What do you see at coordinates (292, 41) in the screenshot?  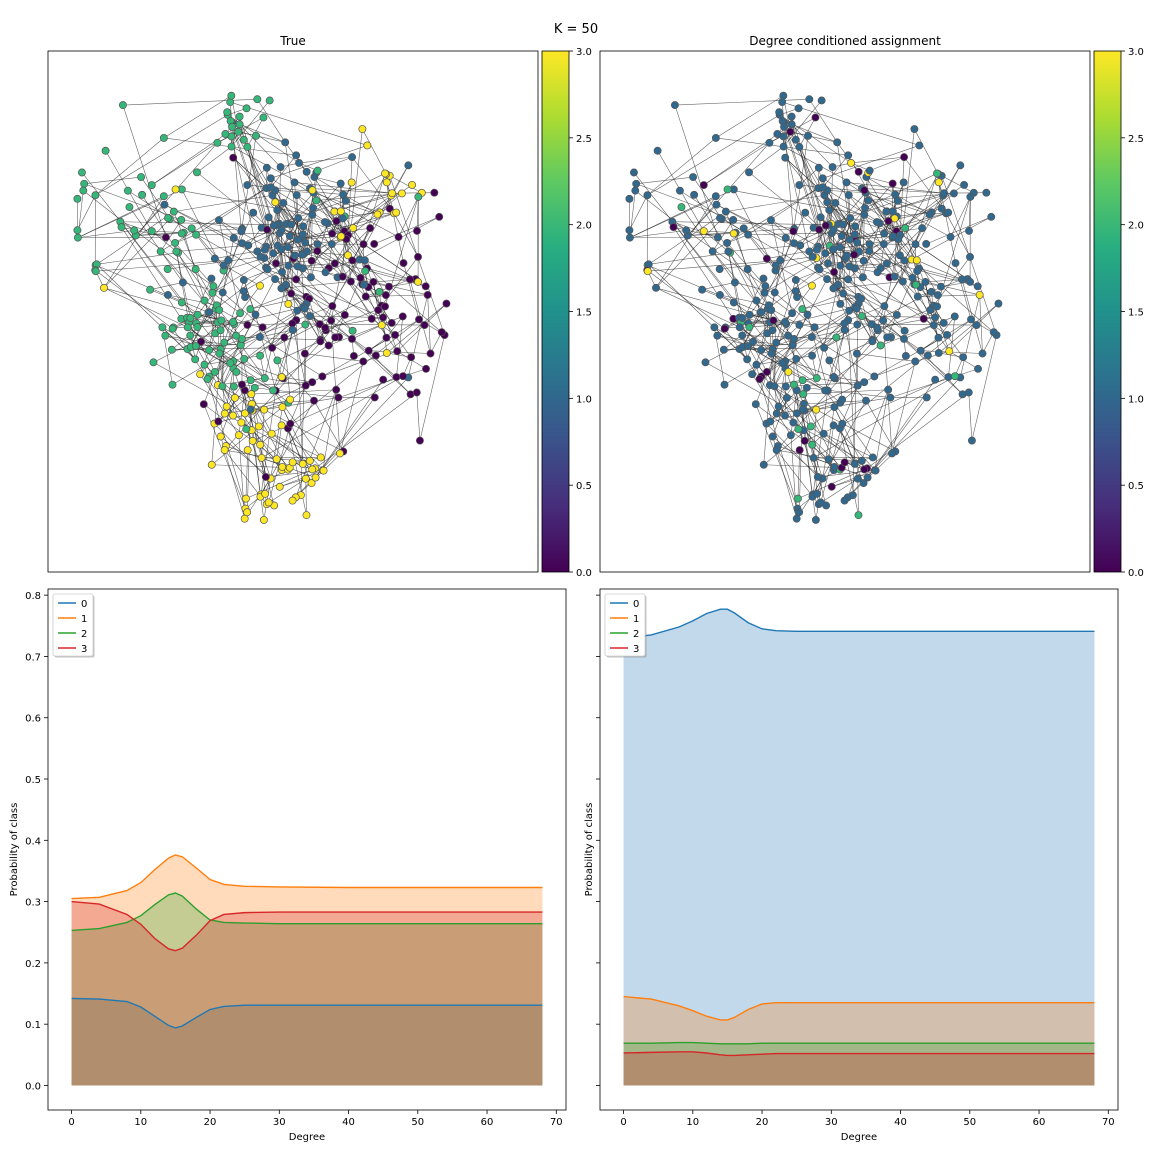 I see `network-panel-title: True` at bounding box center [292, 41].